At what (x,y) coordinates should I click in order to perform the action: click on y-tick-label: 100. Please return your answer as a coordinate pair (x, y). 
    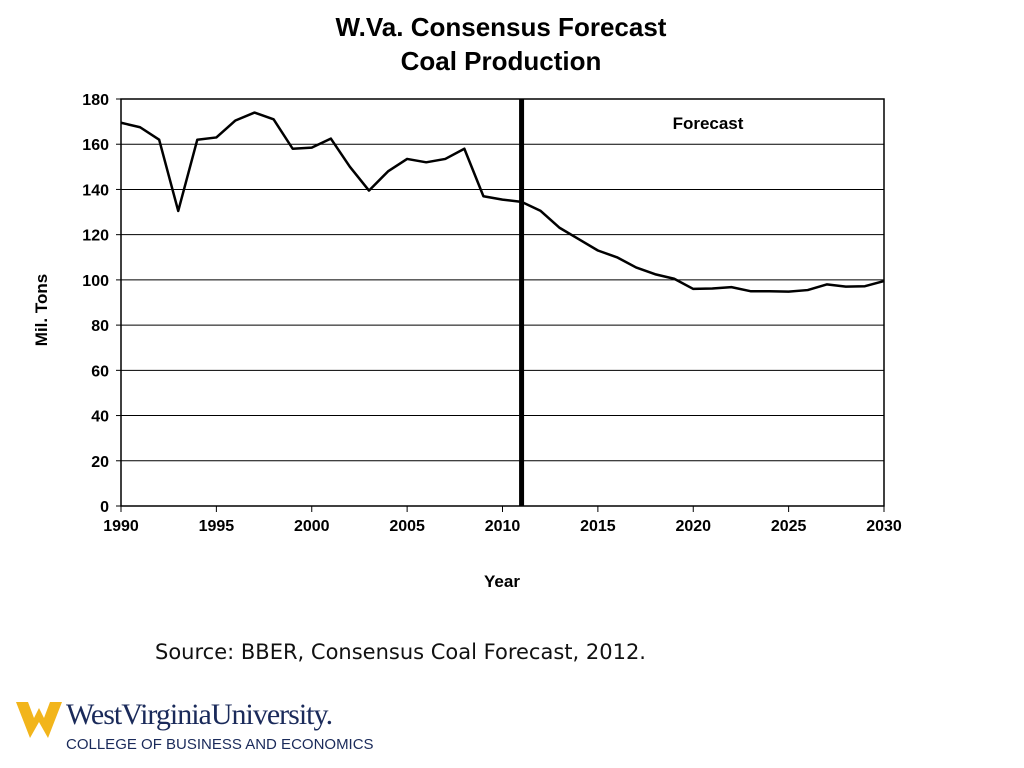
    Looking at the image, I should click on (95, 281).